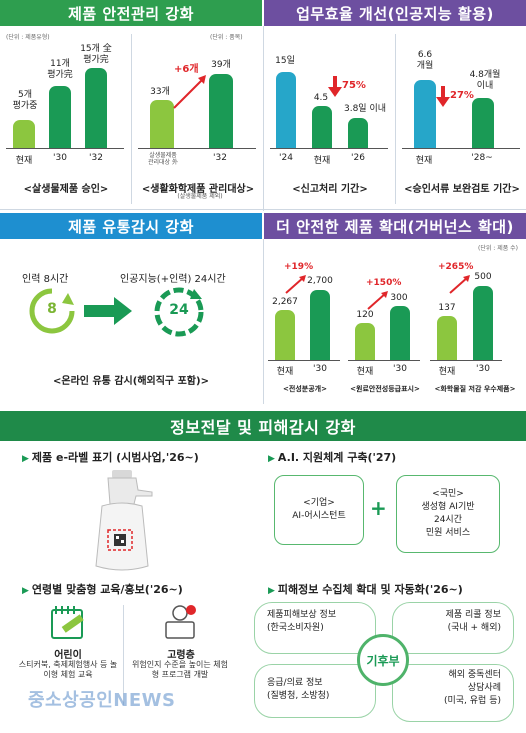 The width and height of the screenshot is (526, 733). What do you see at coordinates (358, 133) in the screenshot?
I see `bar-2026` at bounding box center [358, 133].